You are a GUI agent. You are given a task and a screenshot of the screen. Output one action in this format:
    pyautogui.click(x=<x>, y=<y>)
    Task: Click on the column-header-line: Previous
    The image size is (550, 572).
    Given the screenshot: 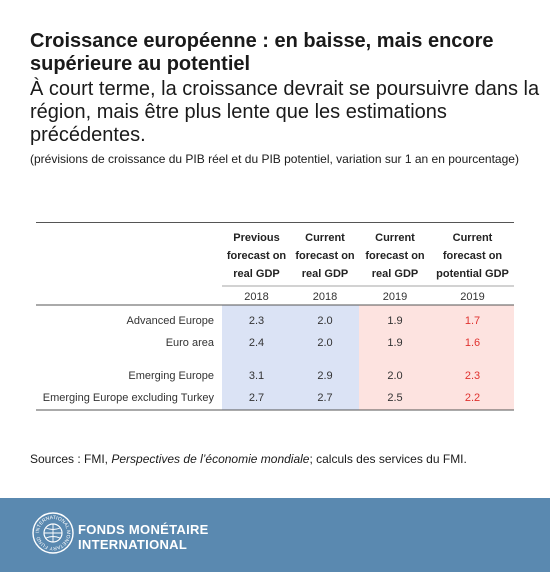 What is the action you would take?
    pyautogui.click(x=256, y=238)
    